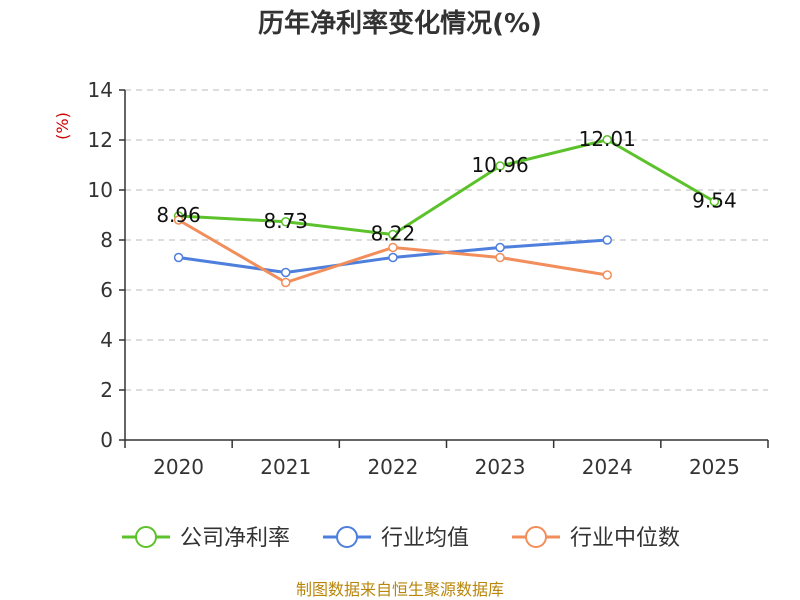  I want to click on x-tick-label: 2020, so click(178, 467).